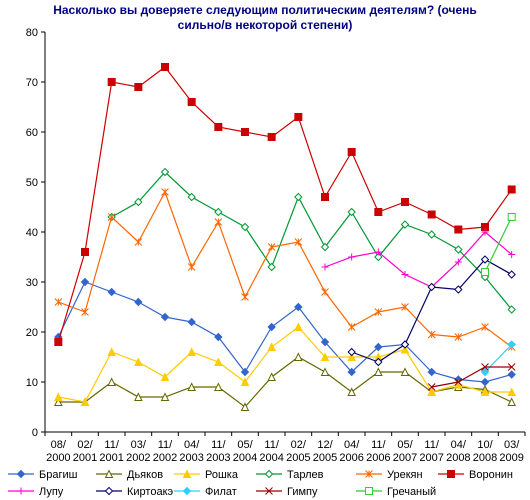  Describe the element at coordinates (512, 445) in the screenshot. I see `x-tick-label: 03/` at that location.